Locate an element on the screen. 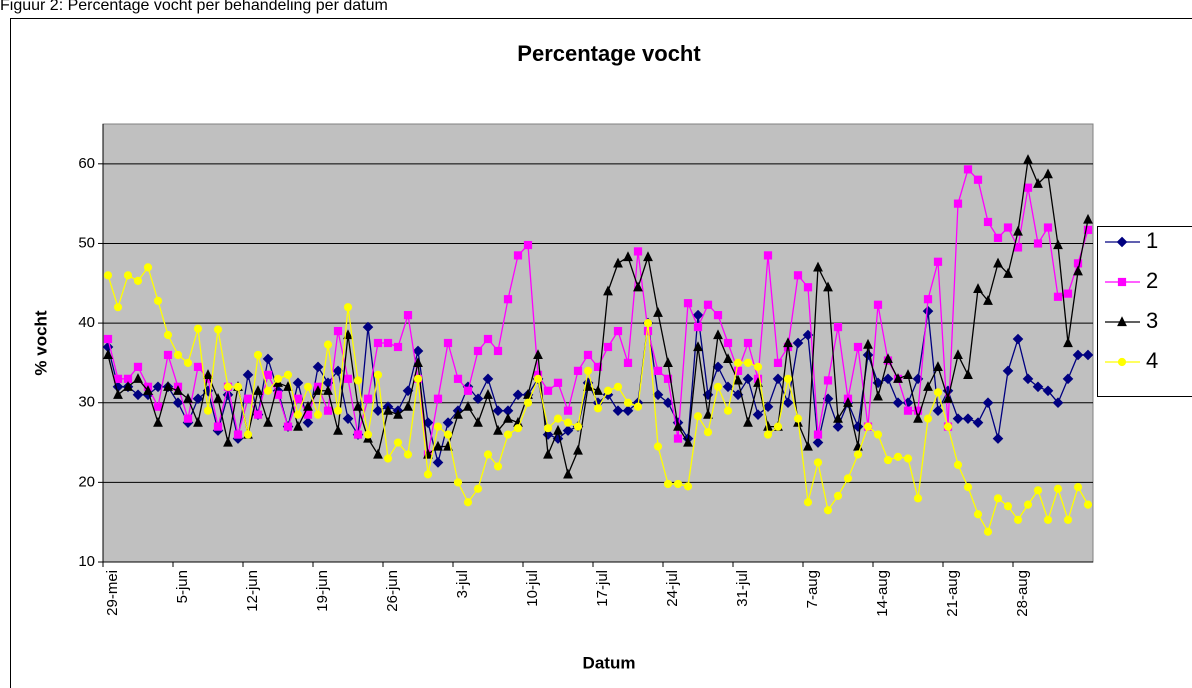 The width and height of the screenshot is (1192, 688). x-tick-label: 24-jul is located at coordinates (672, 588).